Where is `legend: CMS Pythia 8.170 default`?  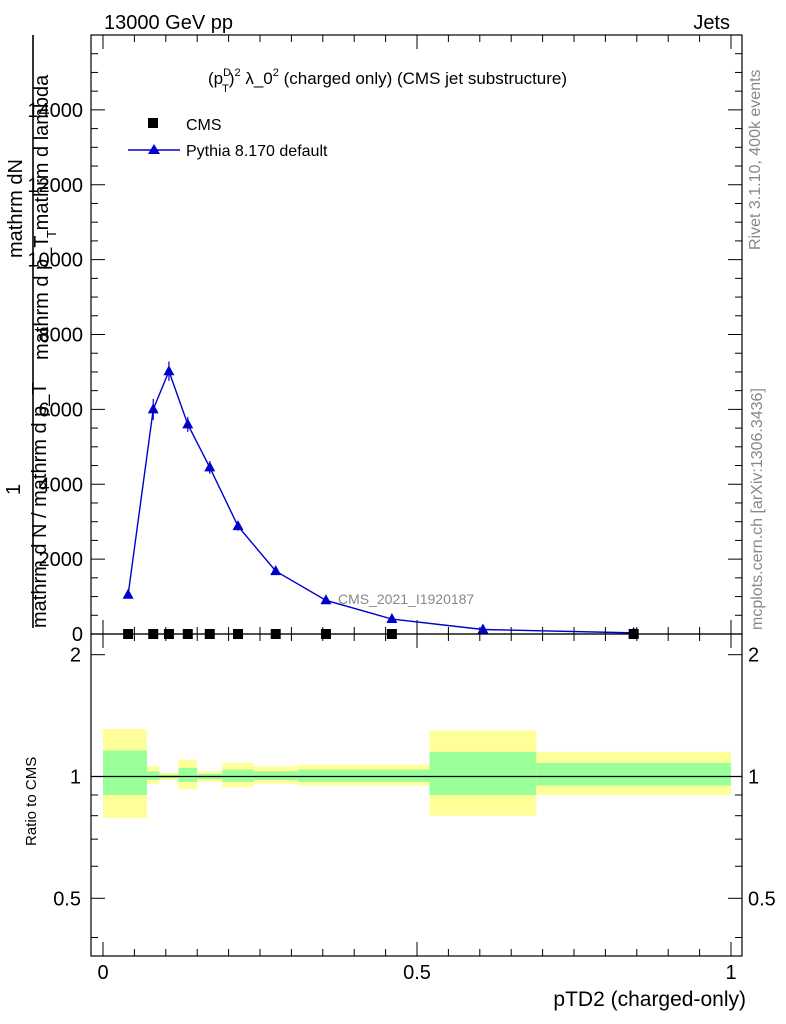 legend: CMS Pythia 8.170 default is located at coordinates (228, 138).